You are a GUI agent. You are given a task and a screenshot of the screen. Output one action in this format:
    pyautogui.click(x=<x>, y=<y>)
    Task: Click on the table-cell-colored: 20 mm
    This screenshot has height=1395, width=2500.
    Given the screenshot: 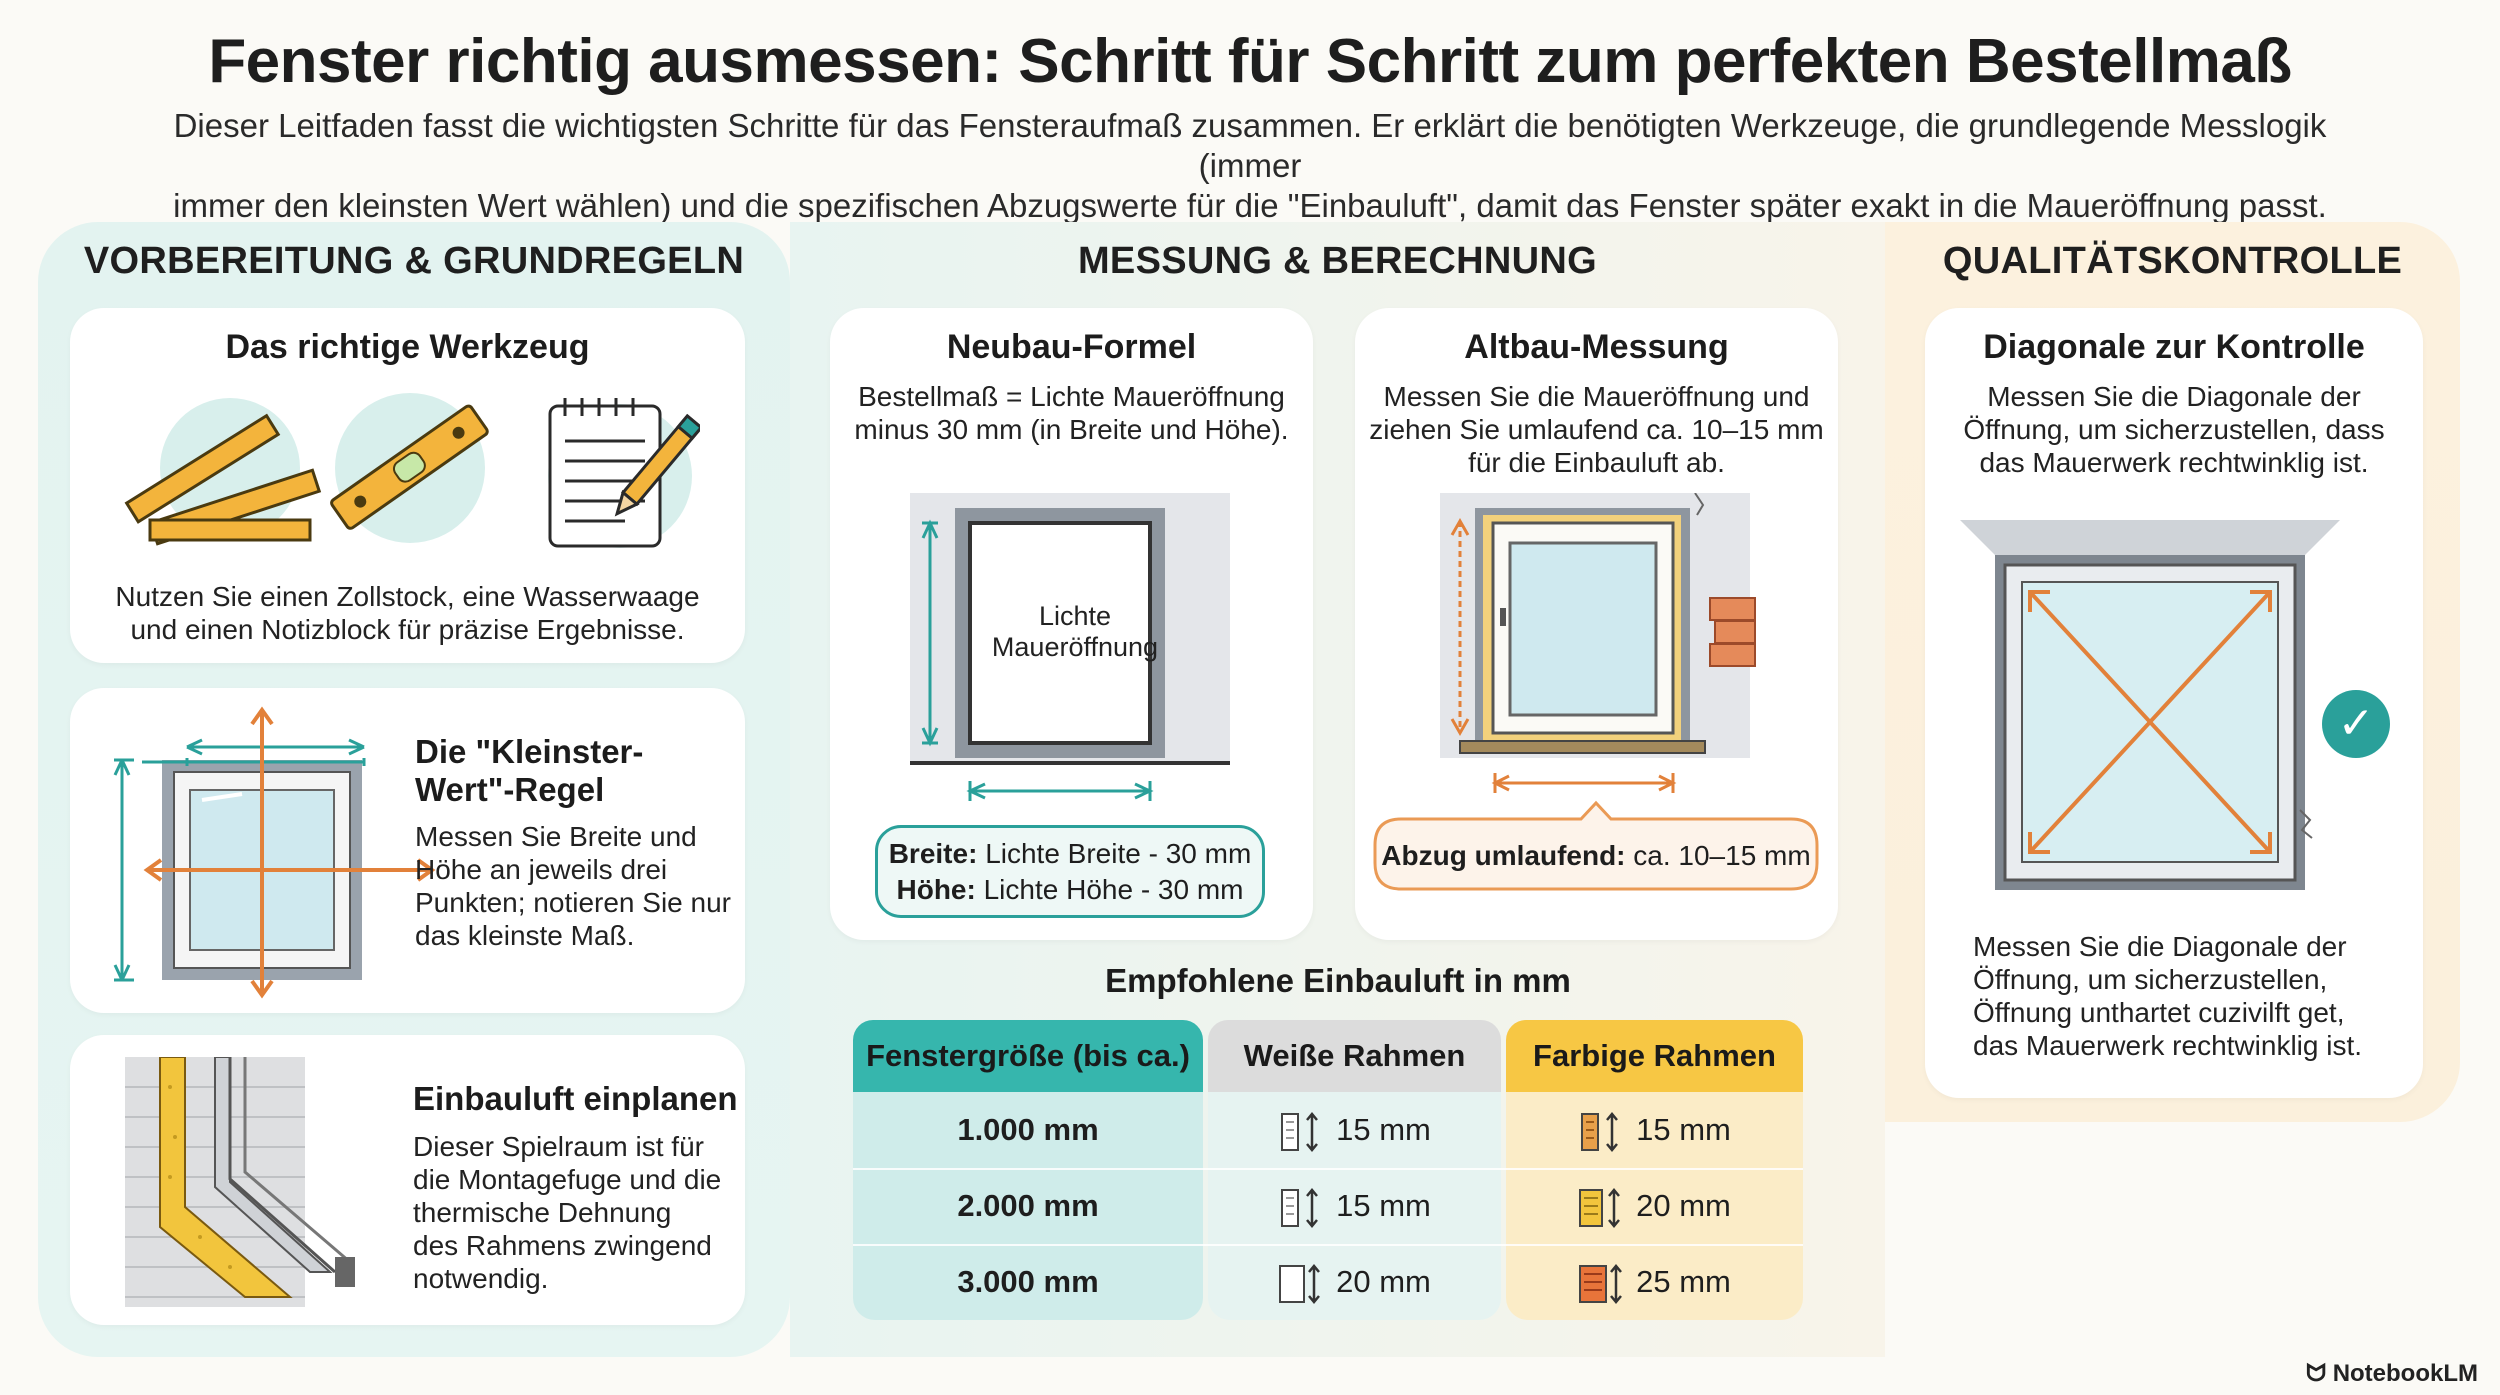 What is the action you would take?
    pyautogui.click(x=1654, y=1206)
    